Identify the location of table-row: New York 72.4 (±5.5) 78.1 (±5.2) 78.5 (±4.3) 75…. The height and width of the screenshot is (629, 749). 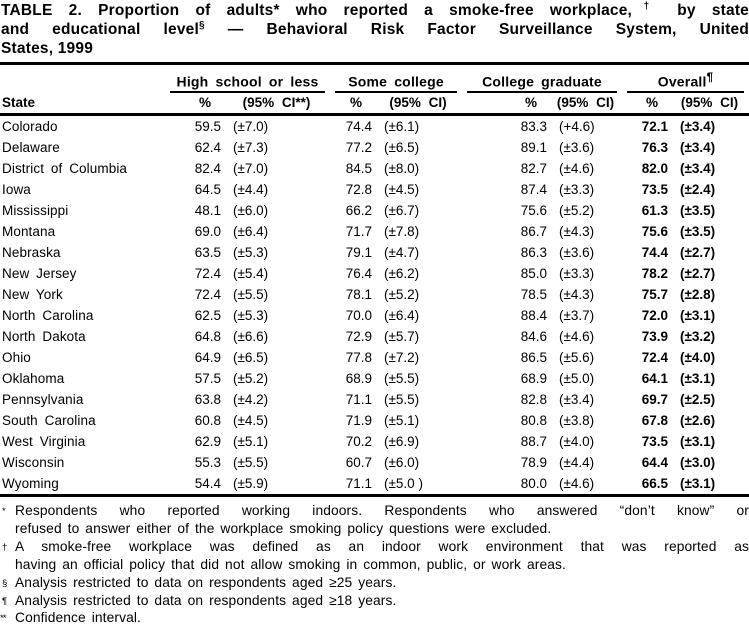
(374, 294).